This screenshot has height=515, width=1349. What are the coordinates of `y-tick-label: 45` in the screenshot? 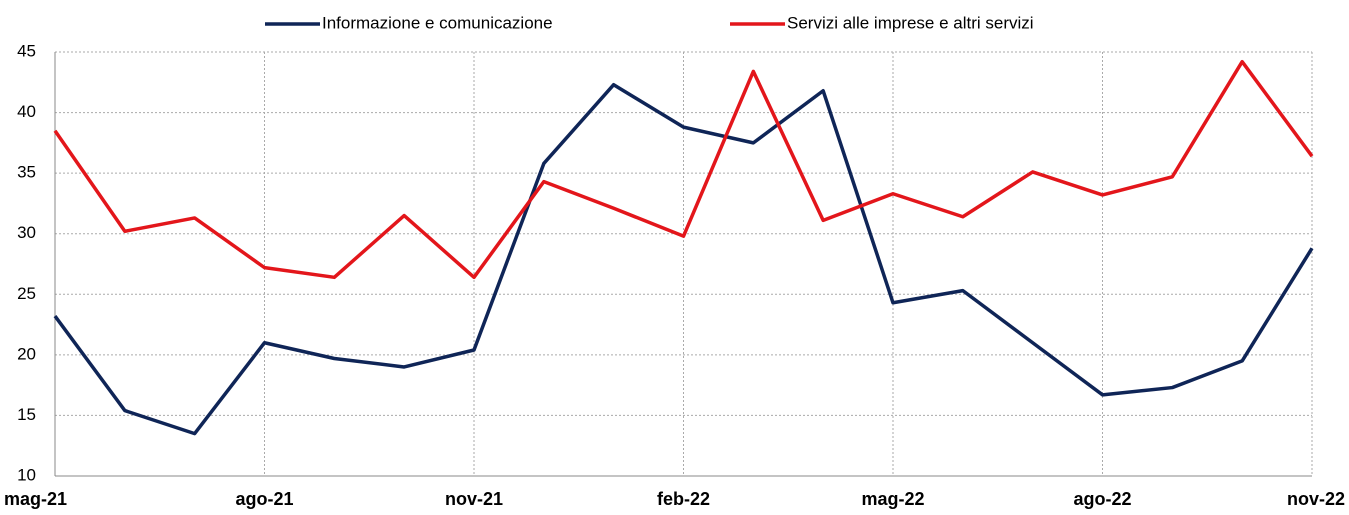 It's located at (26, 50).